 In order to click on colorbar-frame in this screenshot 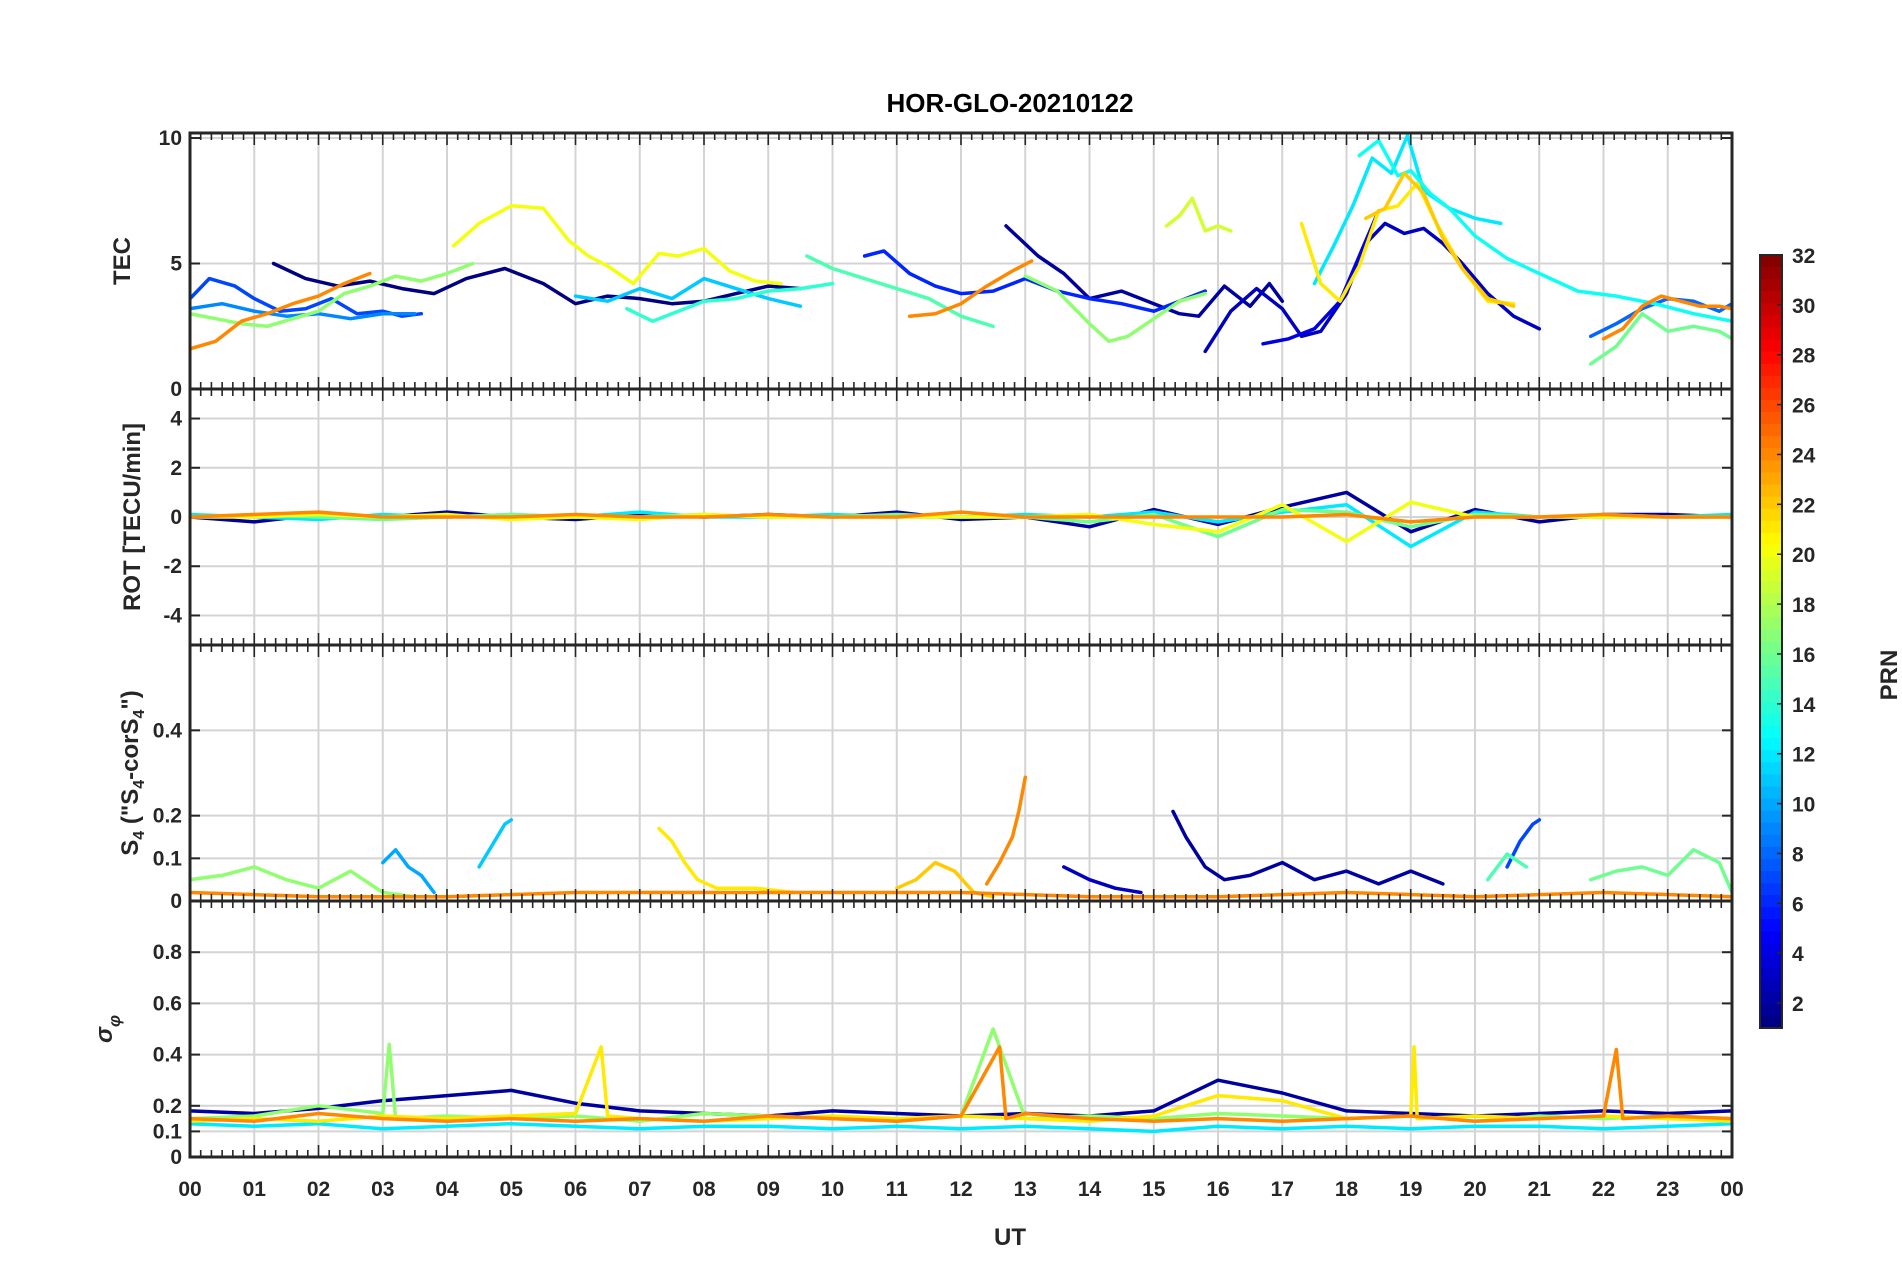, I will do `click(1771, 641)`.